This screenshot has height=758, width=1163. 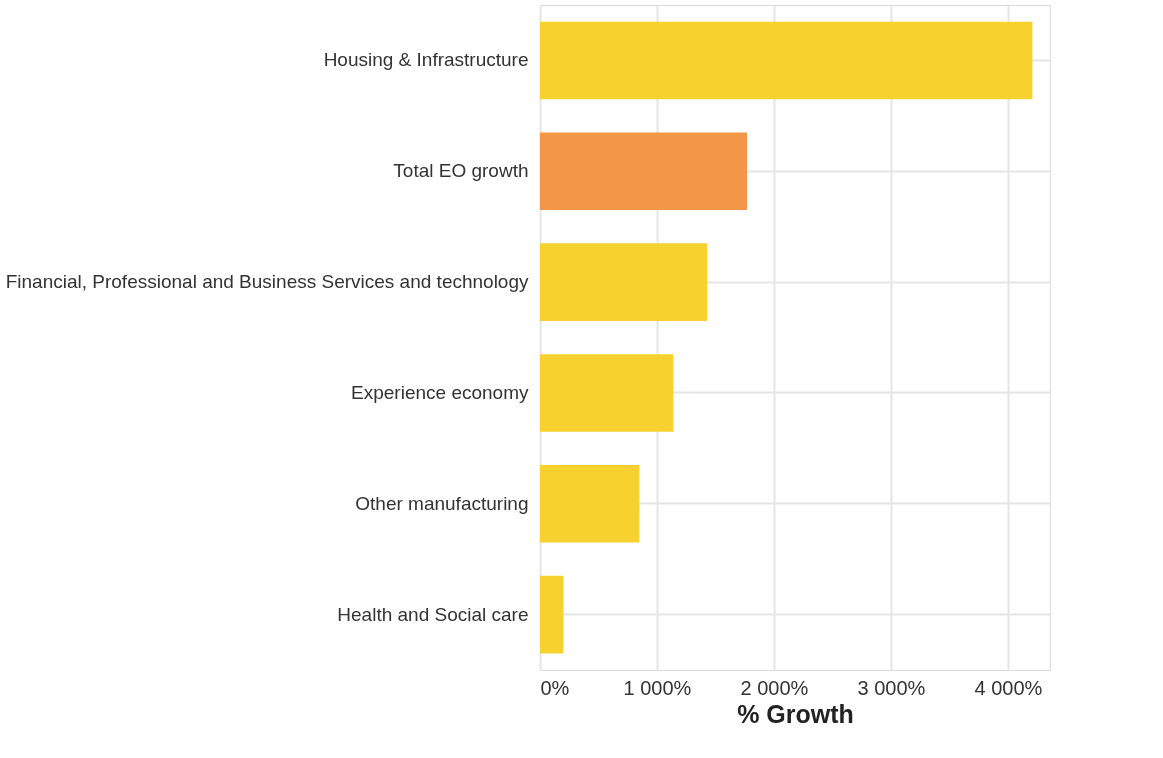 I want to click on y-tick-label: Total EO growth, so click(x=461, y=171).